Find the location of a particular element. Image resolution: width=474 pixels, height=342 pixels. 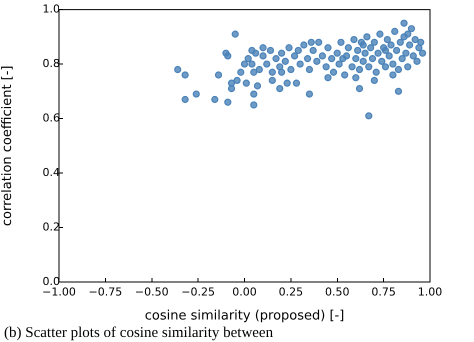

y-tick-label: 1.0 is located at coordinates (51, 9).